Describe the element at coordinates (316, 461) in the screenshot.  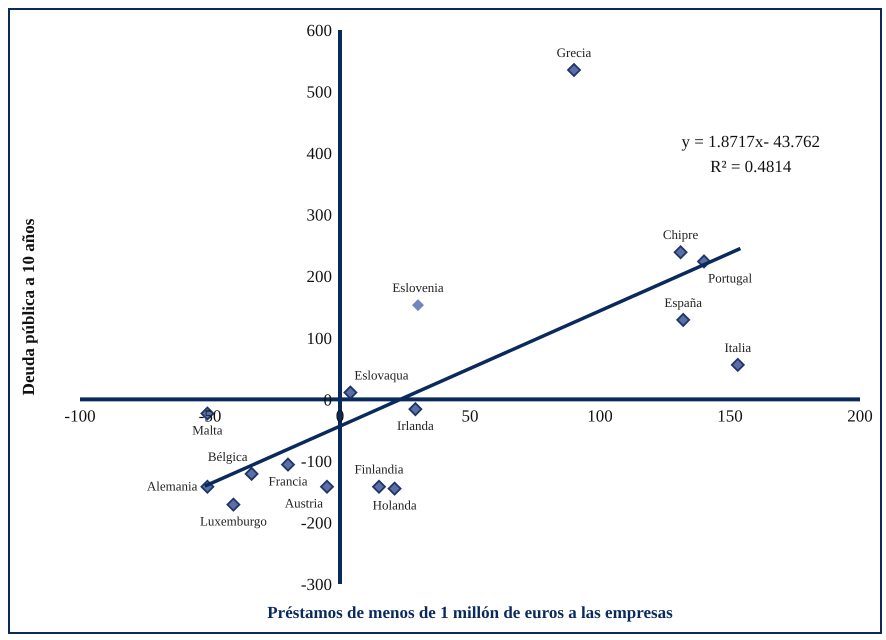
I see `y-tick-label: -100` at that location.